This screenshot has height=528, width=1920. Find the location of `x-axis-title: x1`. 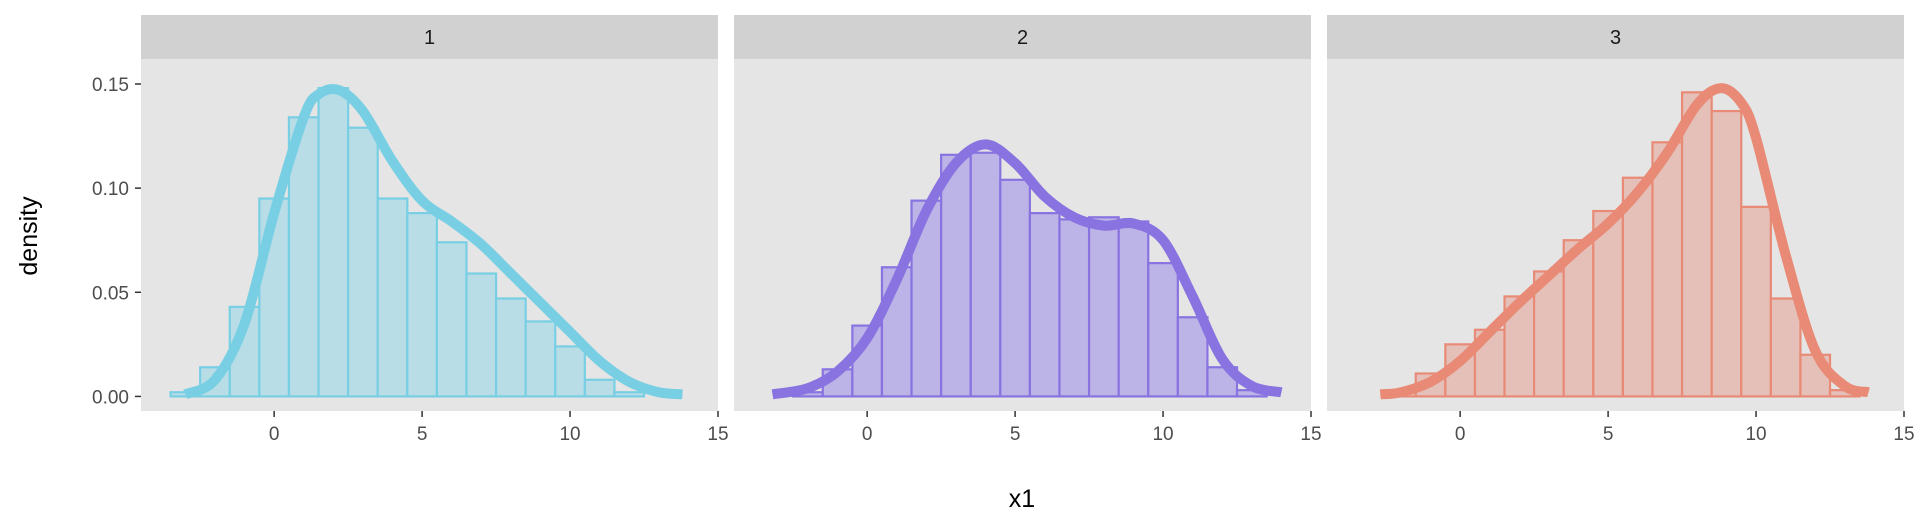

x-axis-title: x1 is located at coordinates (1022, 499).